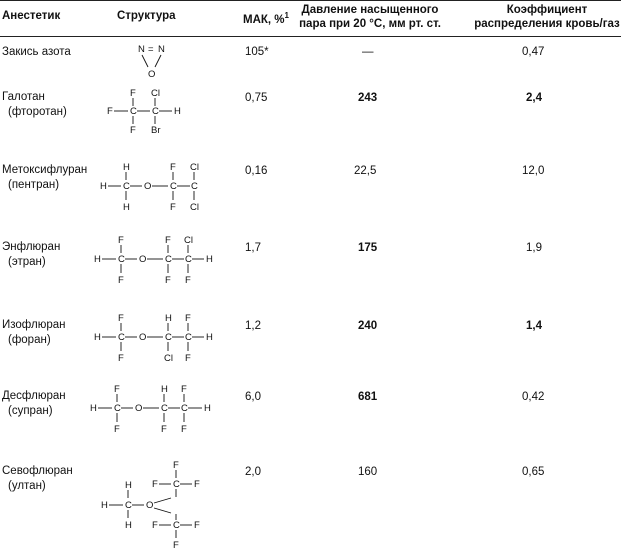  I want to click on structure-enflurane-svg: F F Cl H C O C C H F F F, so click(153, 260).